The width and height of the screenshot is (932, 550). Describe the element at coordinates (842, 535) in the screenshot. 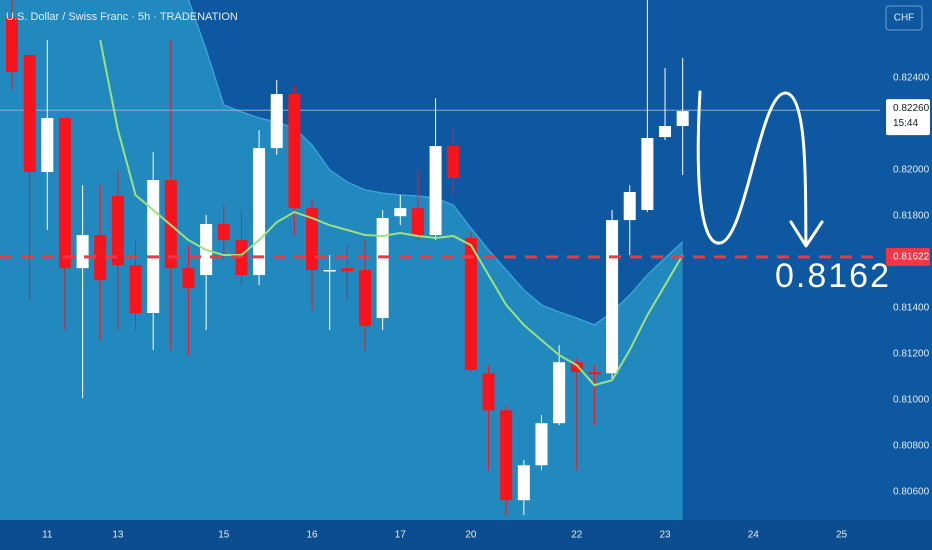

I see `x-tick-label: 25` at that location.